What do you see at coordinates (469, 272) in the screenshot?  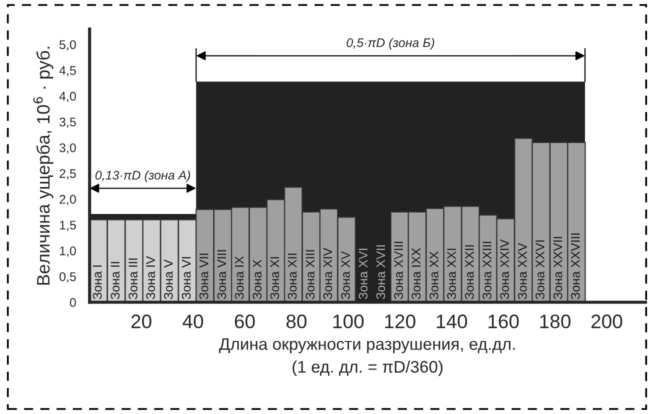 I see `annotation: Зона XXII` at bounding box center [469, 272].